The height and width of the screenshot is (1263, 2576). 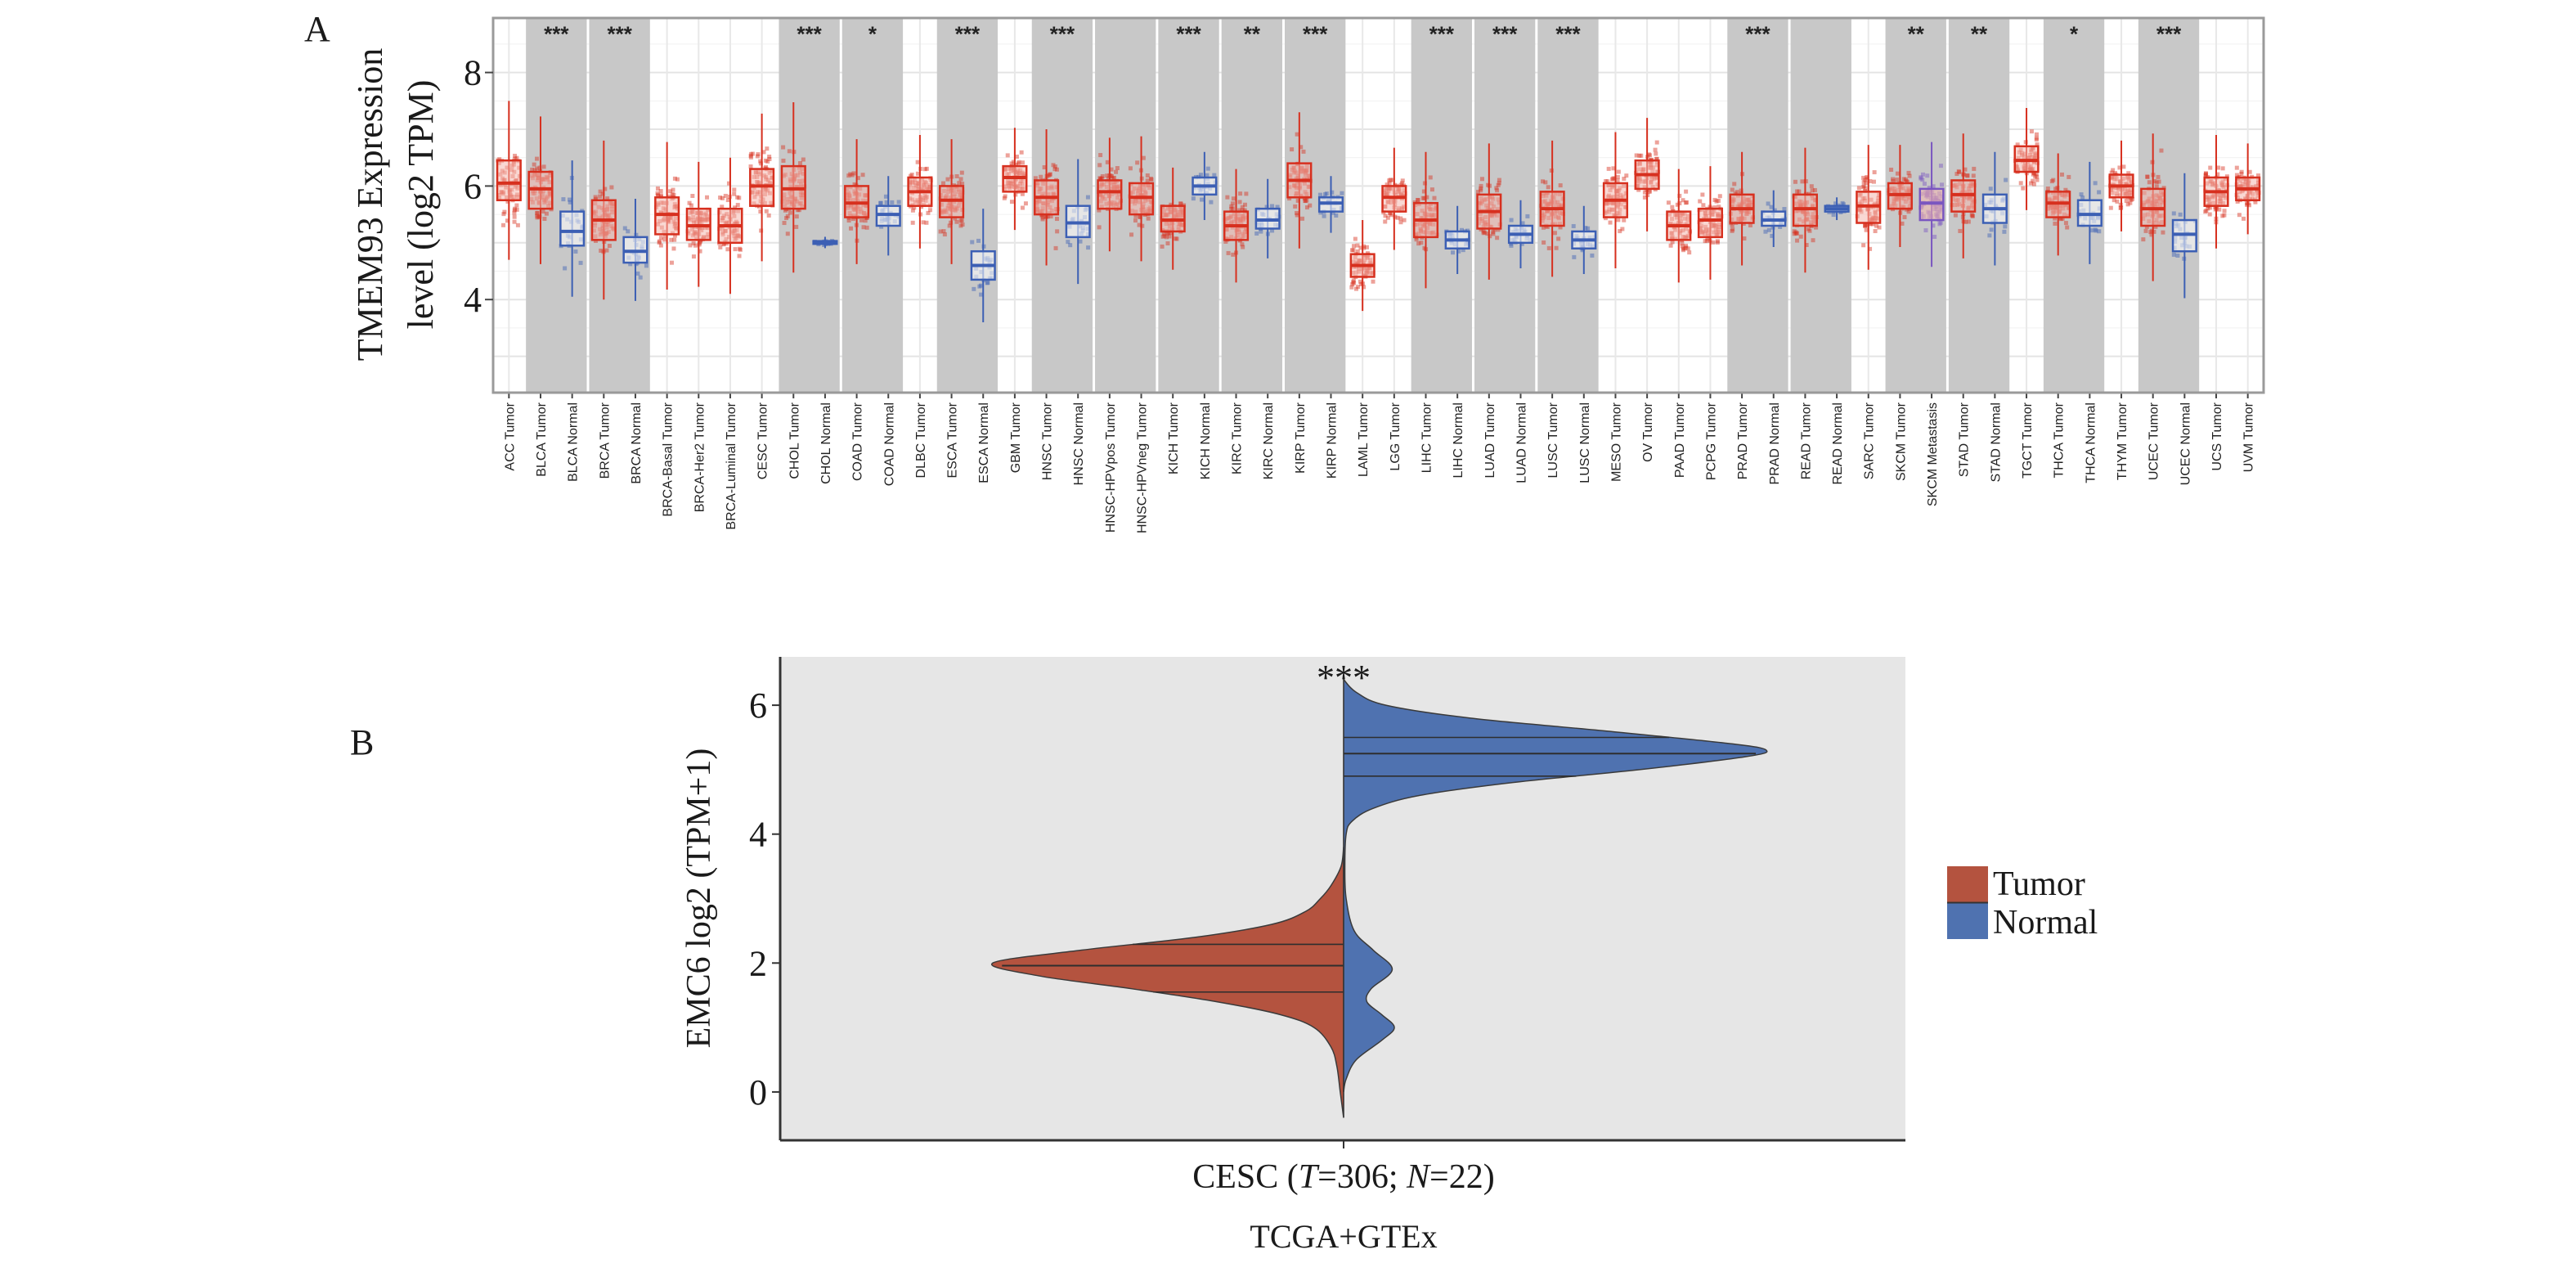 What do you see at coordinates (540, 190) in the screenshot?
I see `box-blca-tumor` at bounding box center [540, 190].